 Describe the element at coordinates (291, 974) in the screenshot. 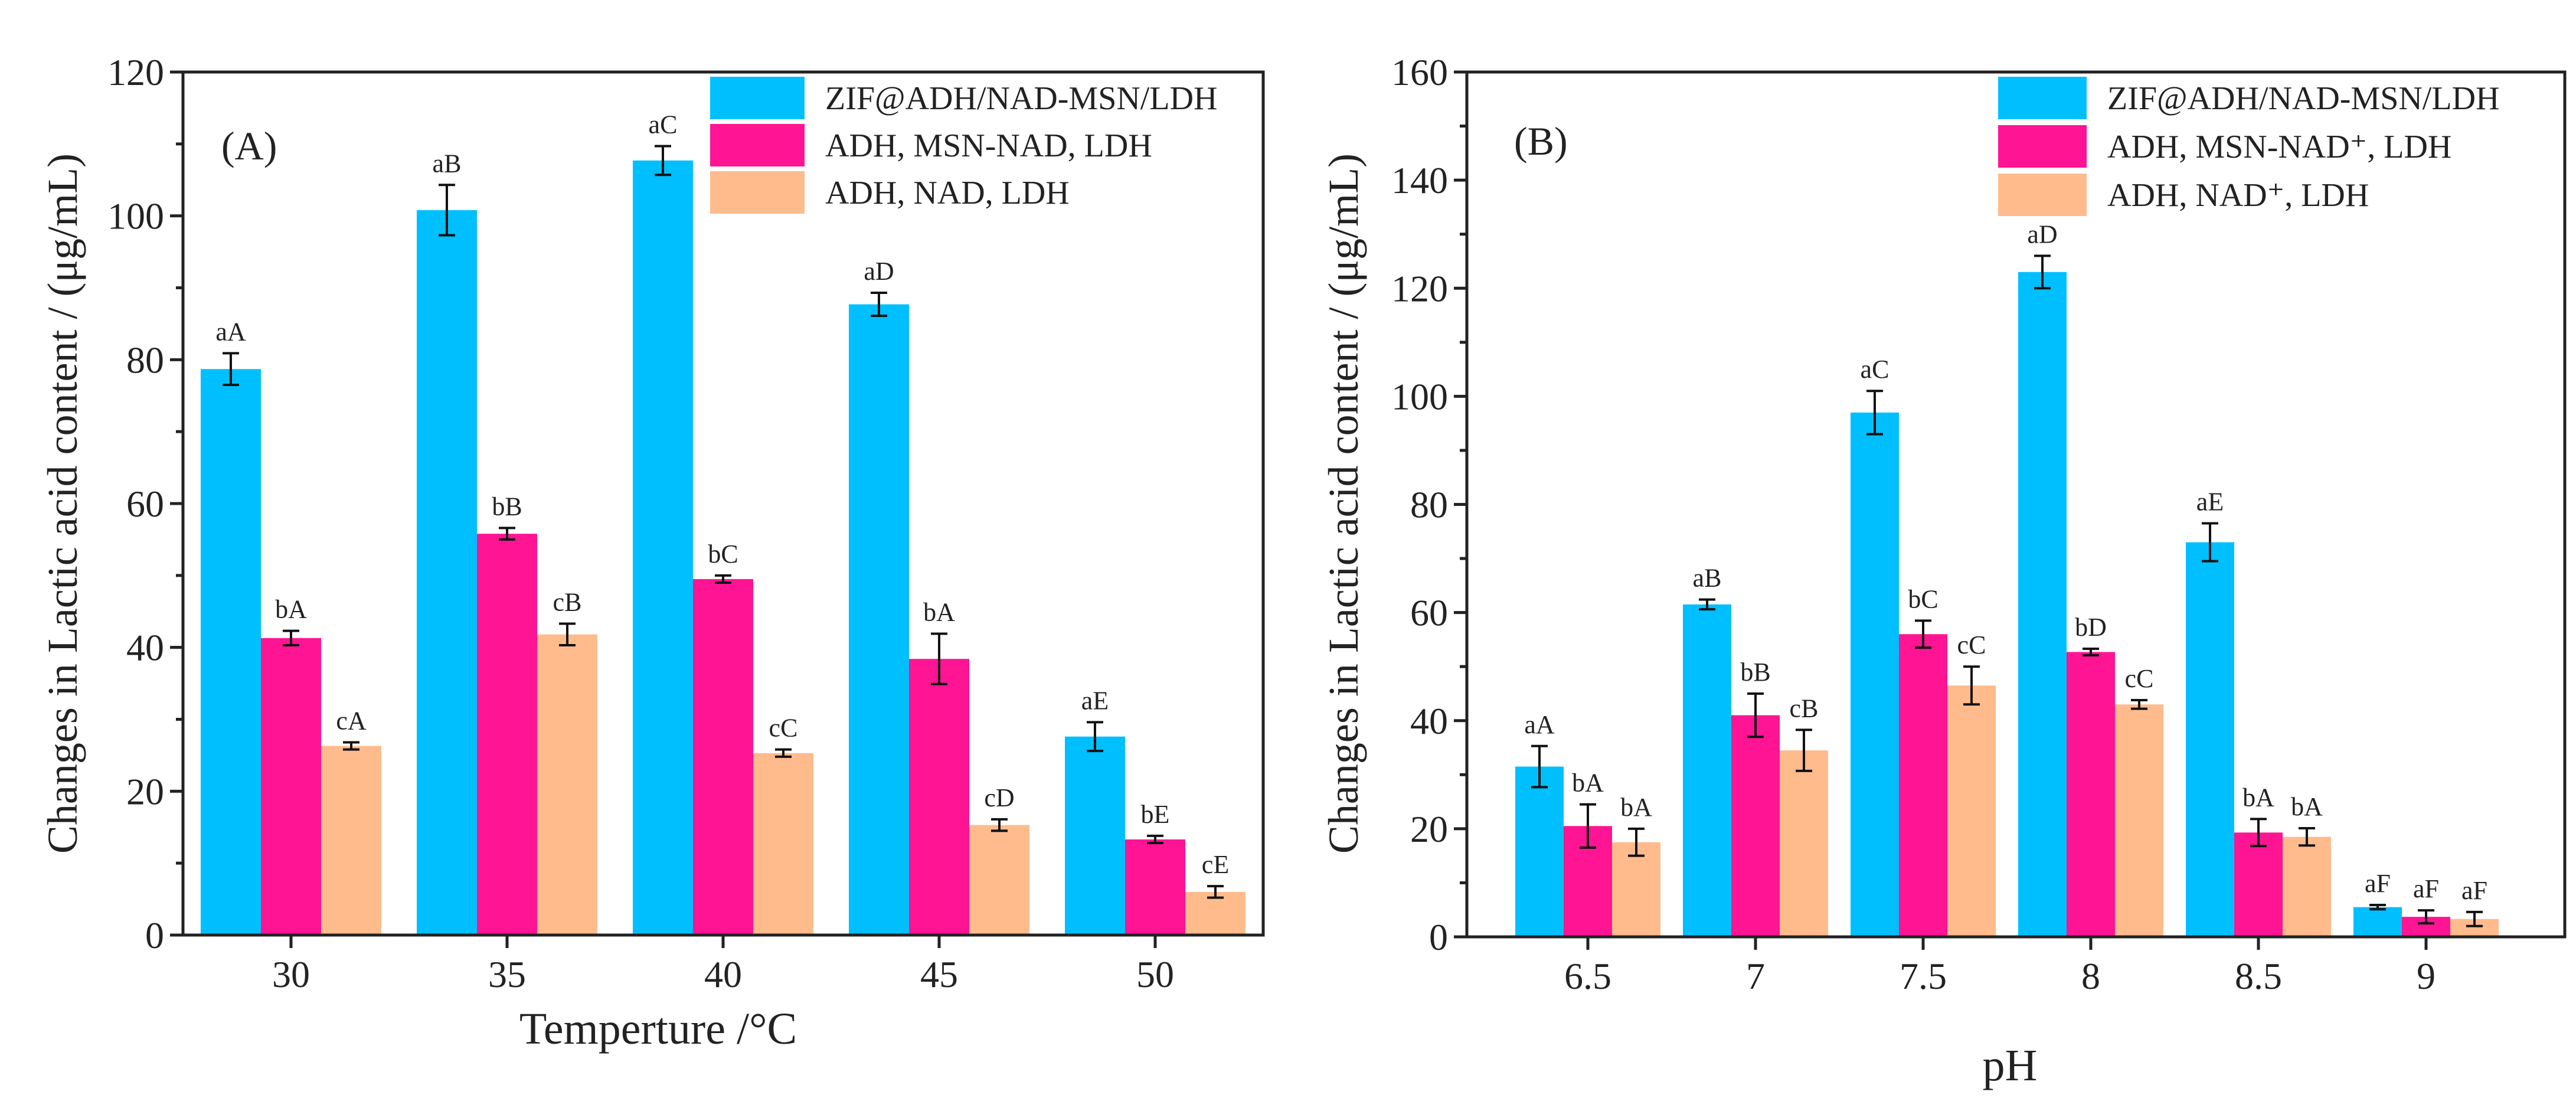

I see `x-tick-label: 30` at that location.